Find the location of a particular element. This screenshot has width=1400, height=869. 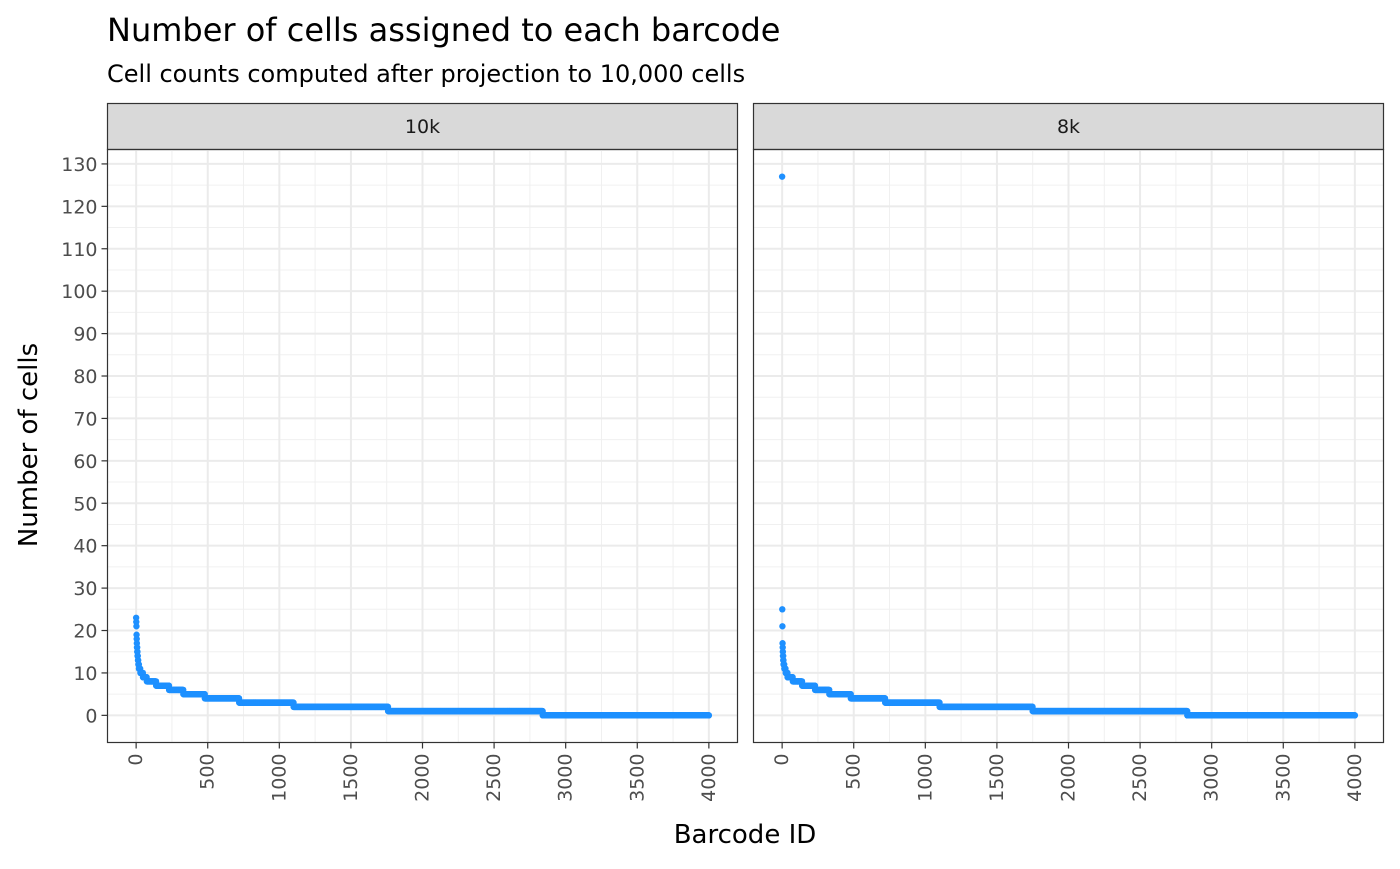

x-axis-10k: 0 500 1000 1500 2000 2500 3000 3500 4000 is located at coordinates (422, 772).